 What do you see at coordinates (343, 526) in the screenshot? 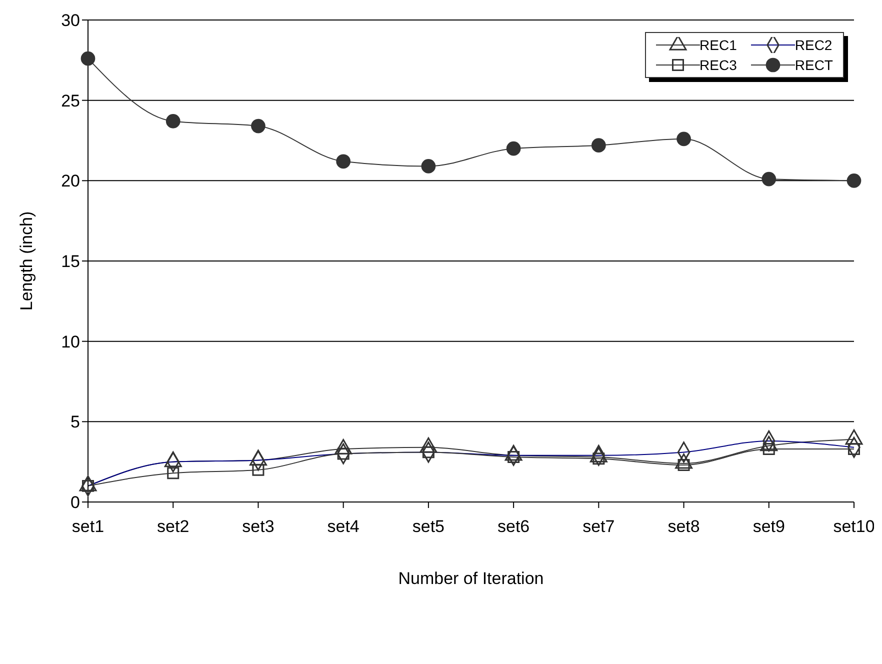
I see `x-tick-label: set4` at bounding box center [343, 526].